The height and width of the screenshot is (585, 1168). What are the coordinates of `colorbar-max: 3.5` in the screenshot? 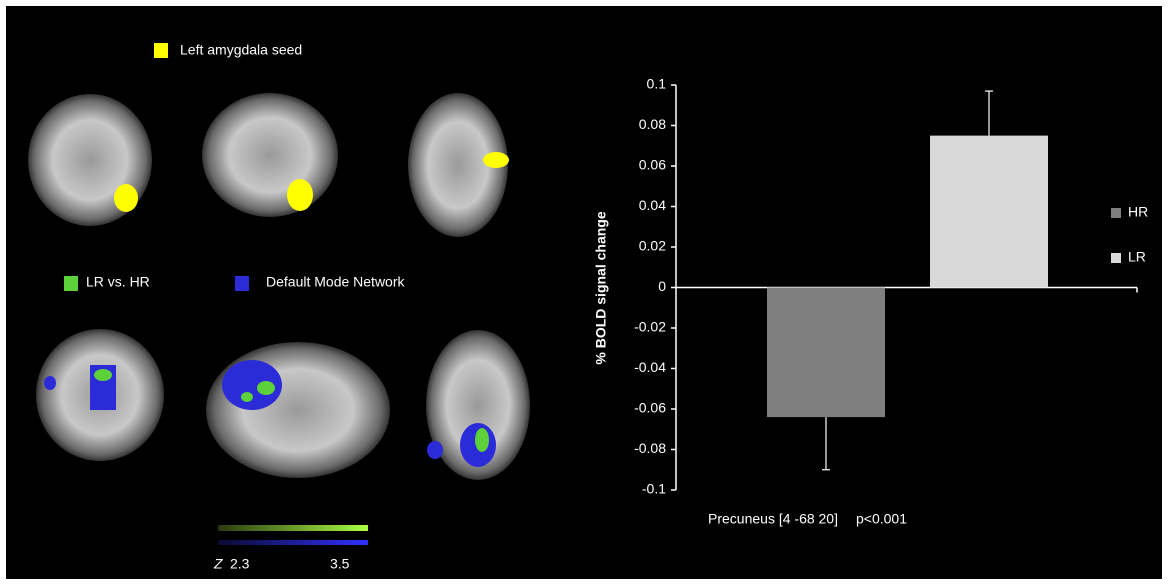 It's located at (340, 564).